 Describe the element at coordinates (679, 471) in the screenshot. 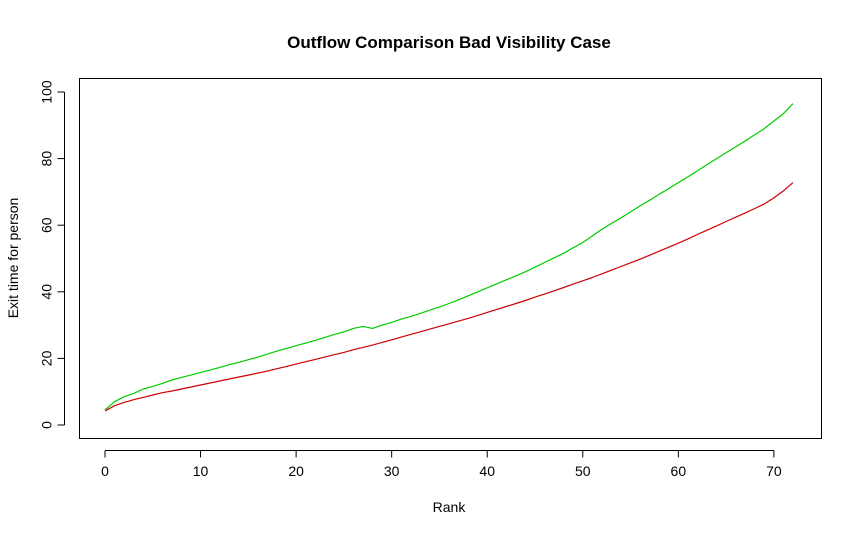

I see `x-tick-label: 60` at that location.